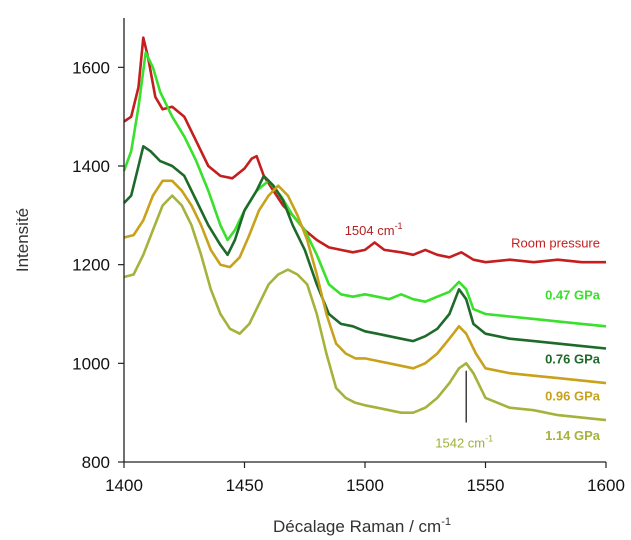 The height and width of the screenshot is (540, 631). I want to click on x-axis-ticks: 1400 1450 1500 1550 1600, so click(365, 478).